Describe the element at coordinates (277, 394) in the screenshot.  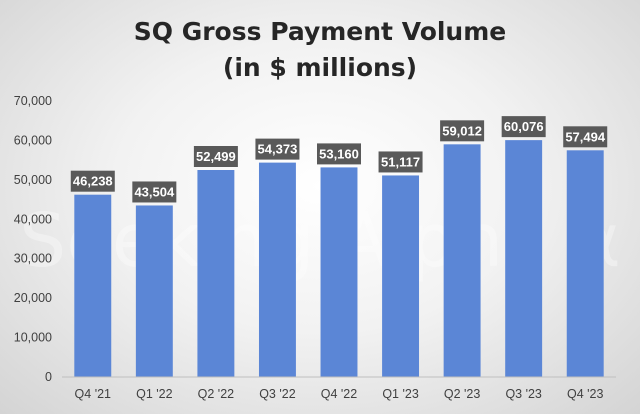
I see `x-tick-label: Q3 '22` at that location.